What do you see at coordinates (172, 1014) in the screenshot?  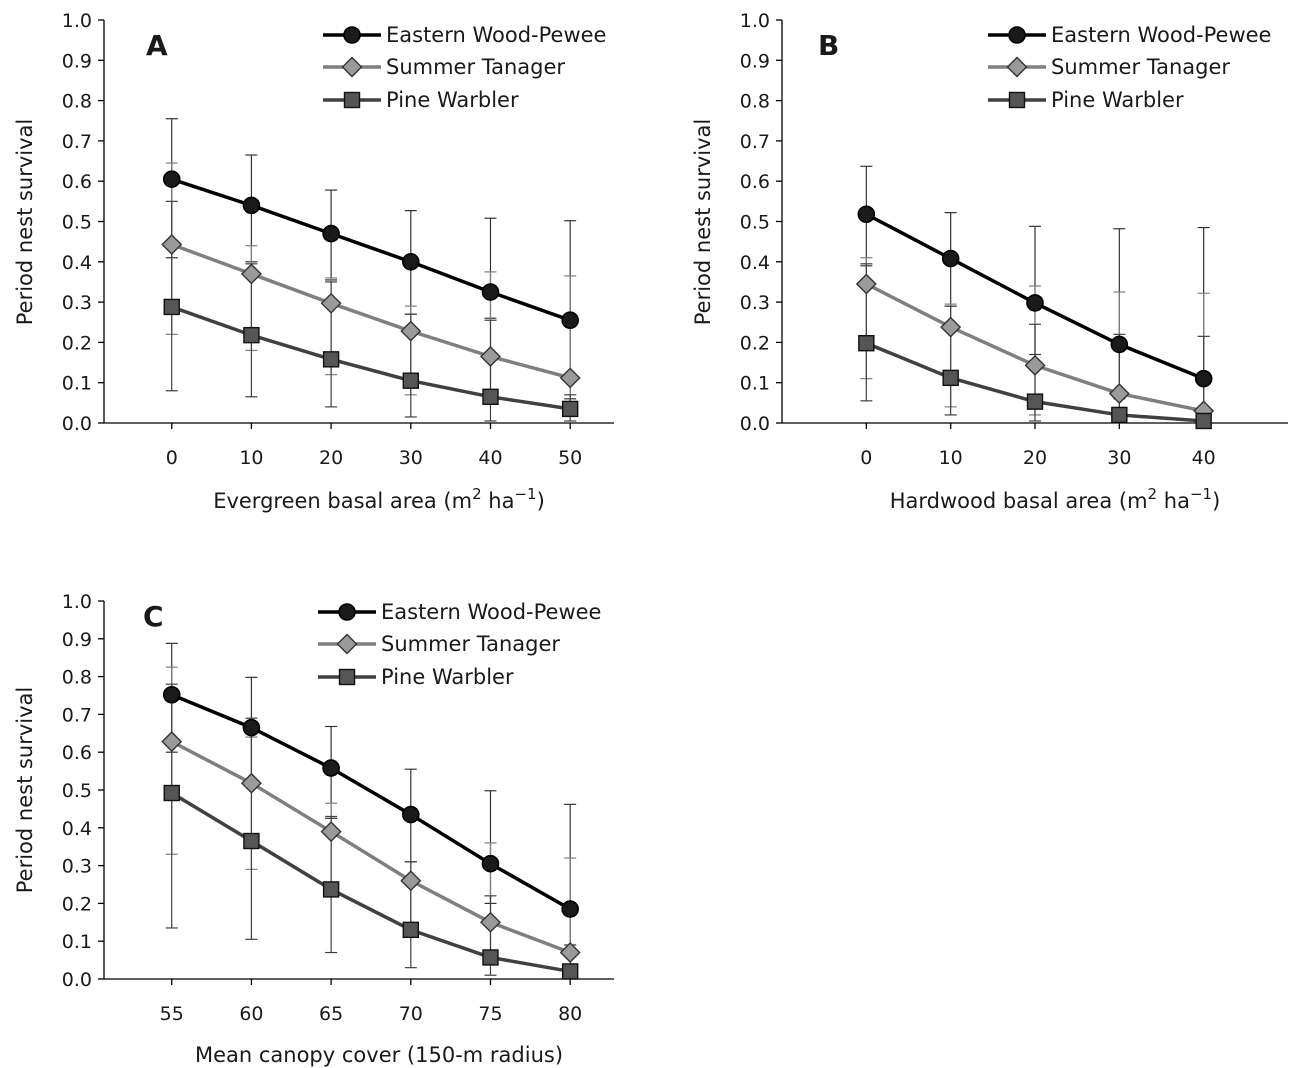 I see `x-tick-label: 55` at bounding box center [172, 1014].